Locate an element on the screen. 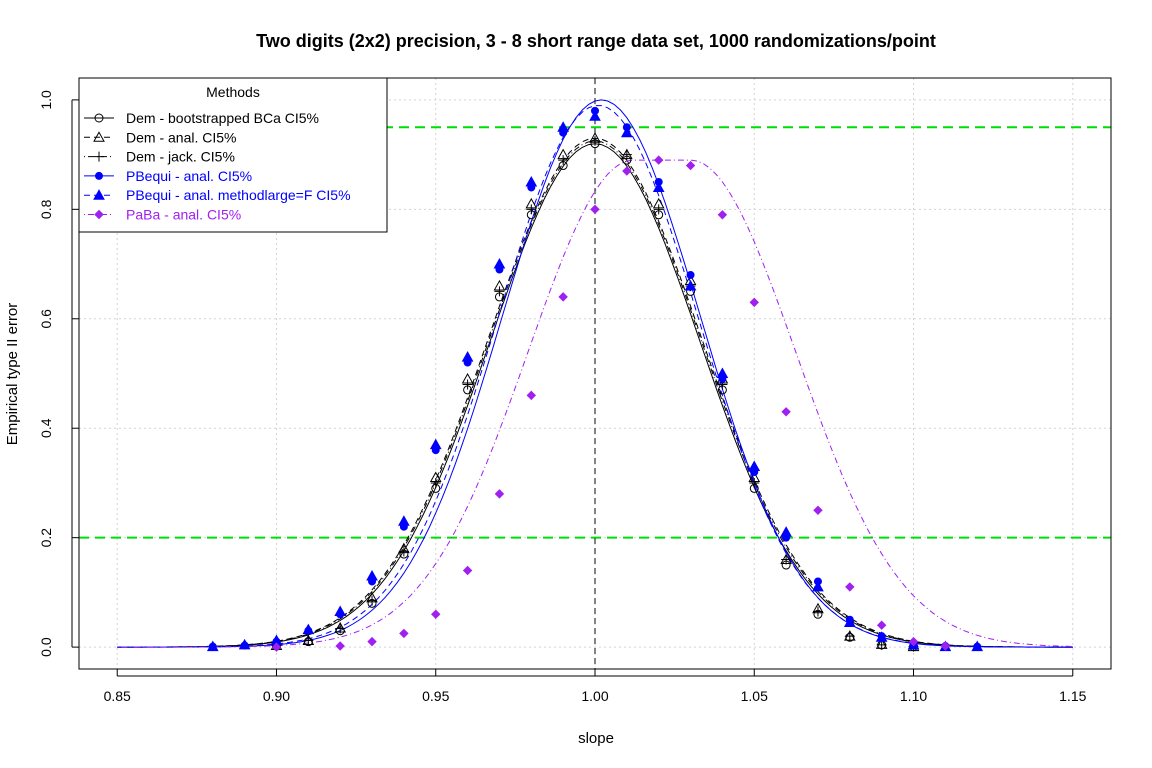 The width and height of the screenshot is (1152, 768). x-axis-label: slope is located at coordinates (596, 738).